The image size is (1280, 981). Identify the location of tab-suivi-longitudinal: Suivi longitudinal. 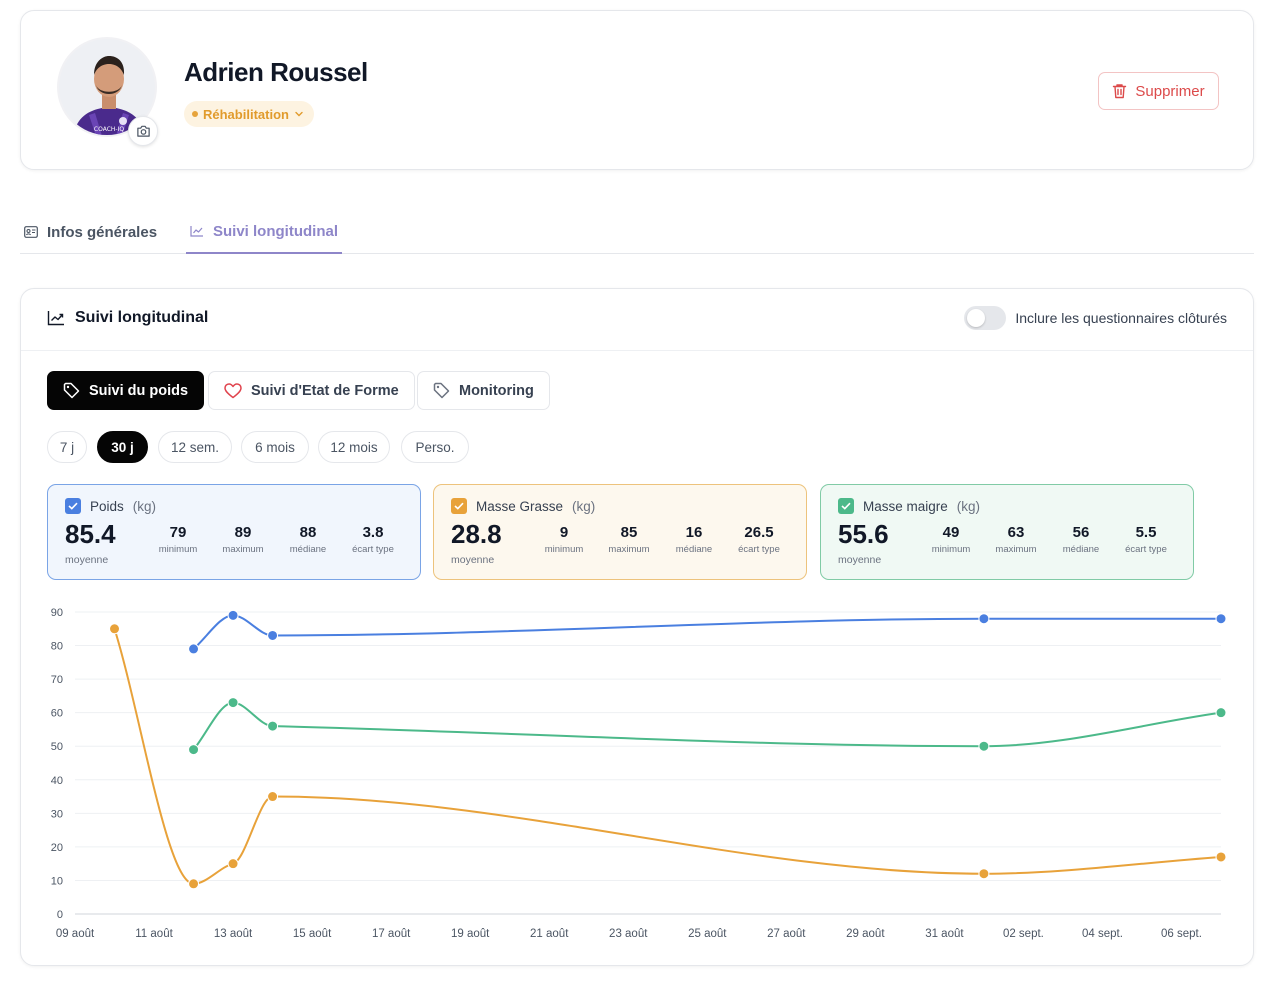
(264, 232).